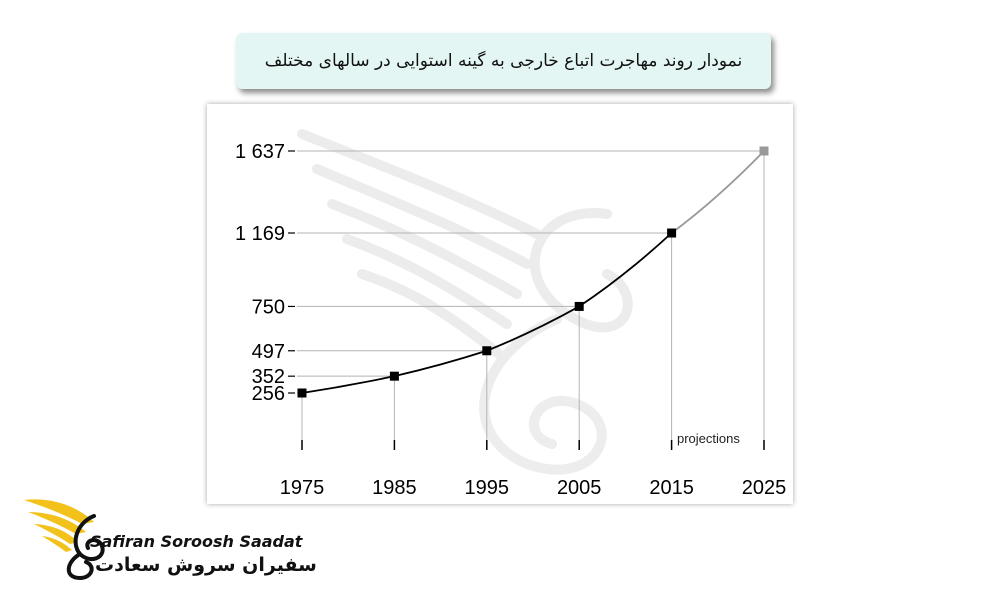 Image resolution: width=1000 pixels, height=600 pixels. Describe the element at coordinates (671, 488) in the screenshot. I see `x-tick-label: 2015` at that location.